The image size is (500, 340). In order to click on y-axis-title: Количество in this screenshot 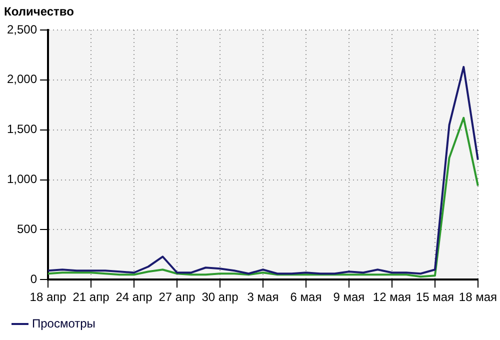, I will do `click(39, 11)`.